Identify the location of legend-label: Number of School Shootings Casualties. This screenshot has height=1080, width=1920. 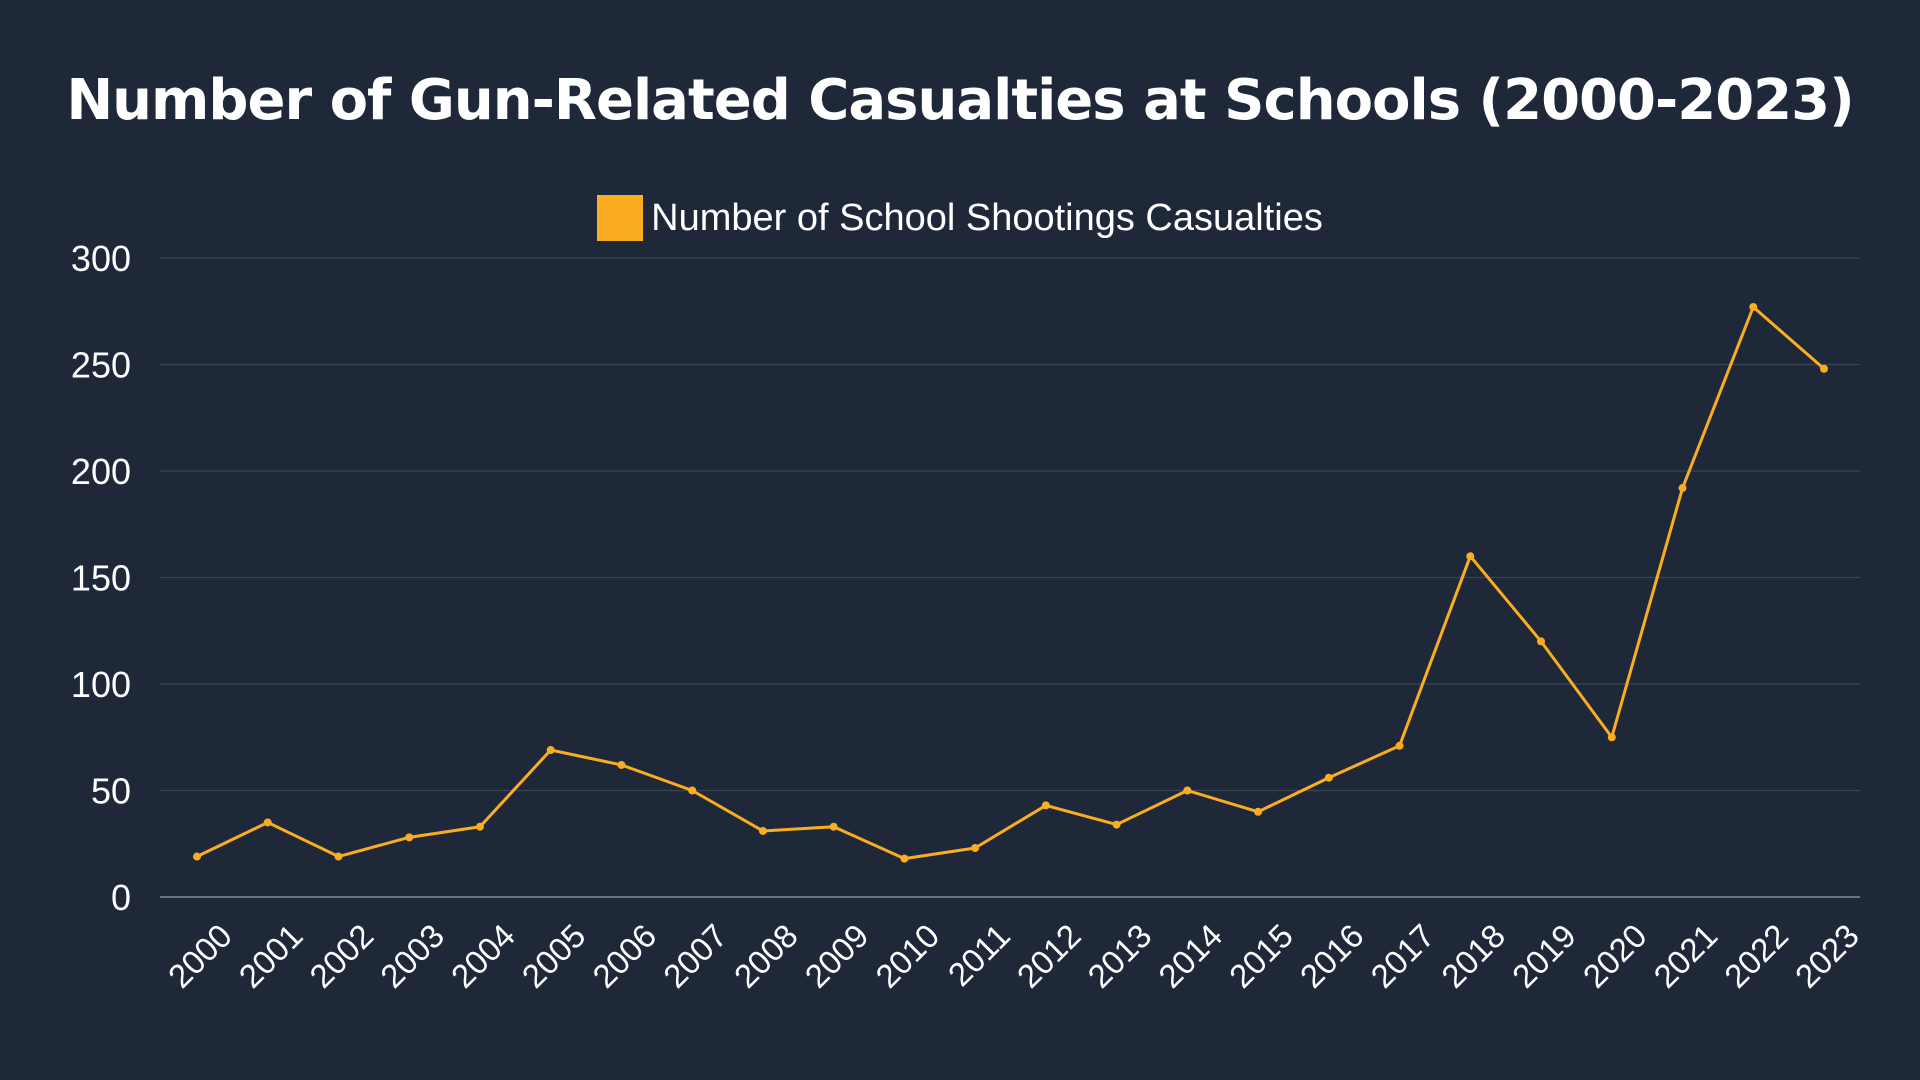
(987, 217).